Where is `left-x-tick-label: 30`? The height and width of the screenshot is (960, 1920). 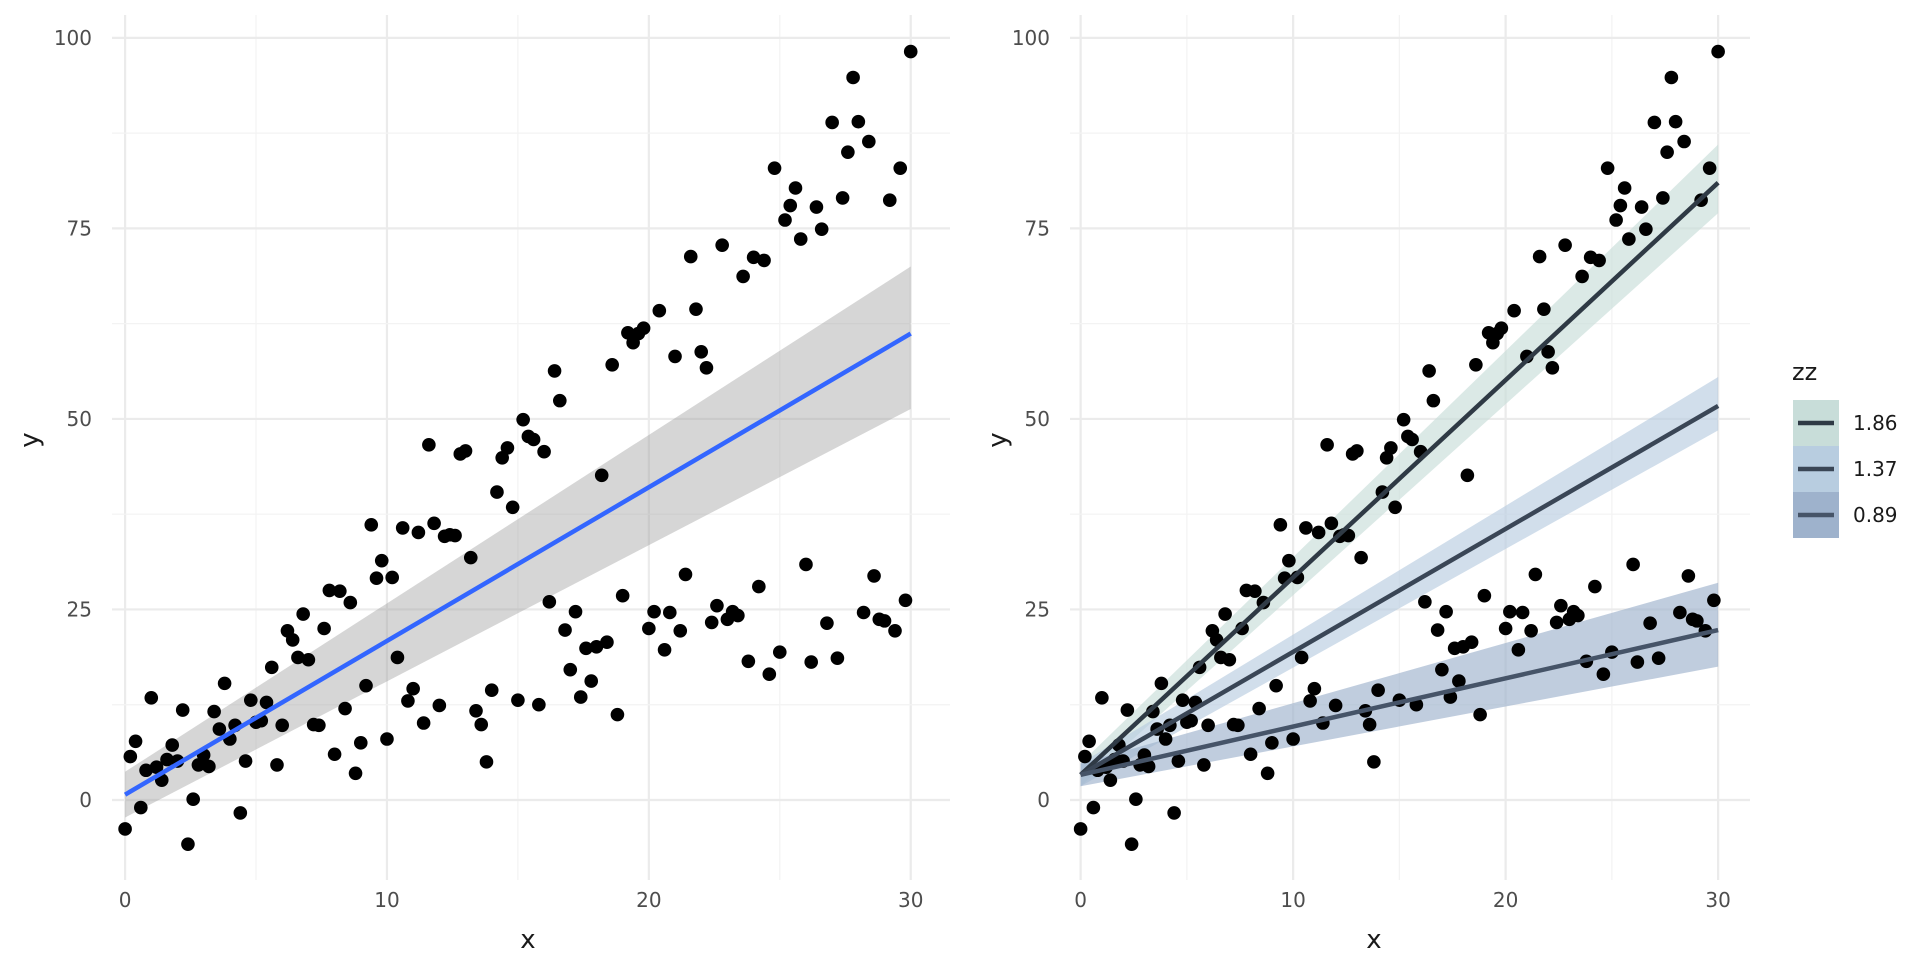 left-x-tick-label: 30 is located at coordinates (910, 900).